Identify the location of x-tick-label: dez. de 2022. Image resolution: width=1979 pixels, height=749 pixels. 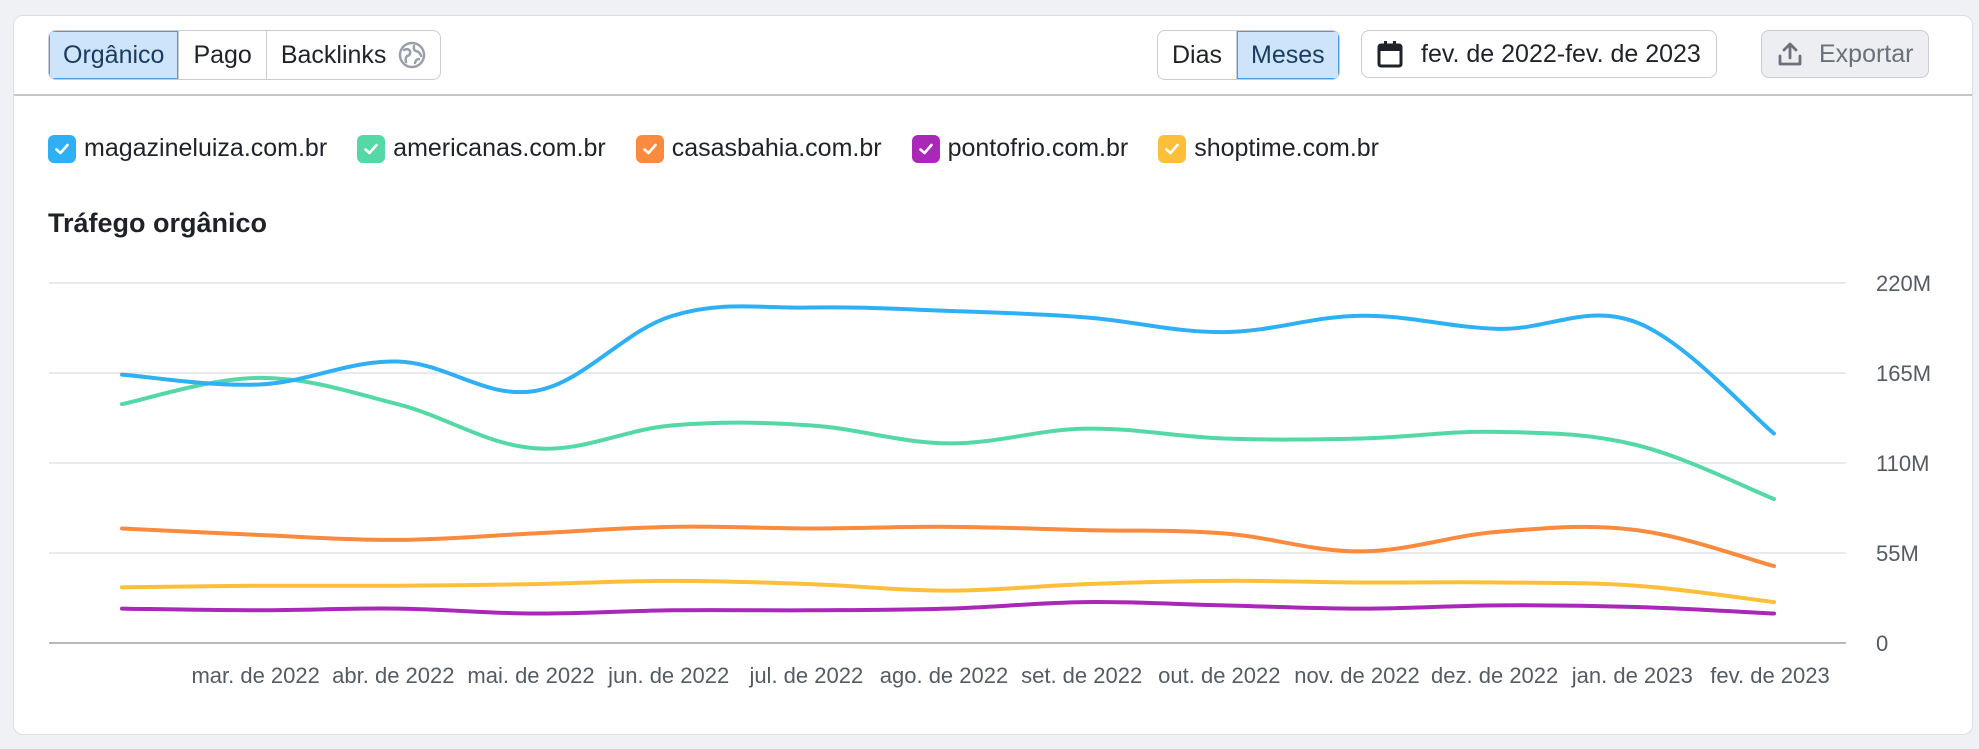
(1494, 675).